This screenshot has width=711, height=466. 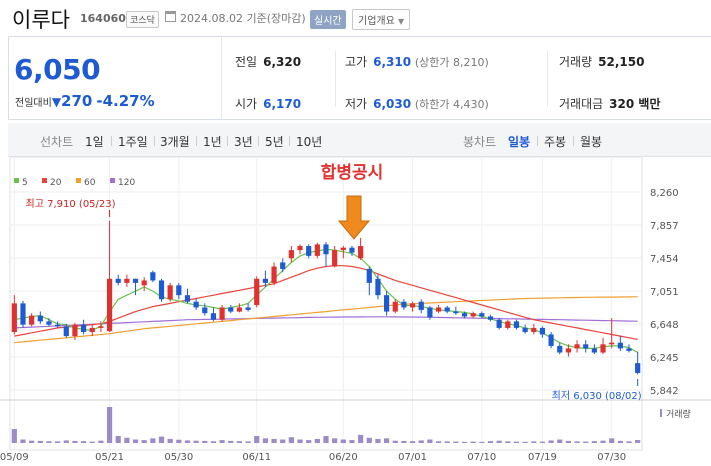 I want to click on prev-close-label: 전일, so click(x=246, y=62).